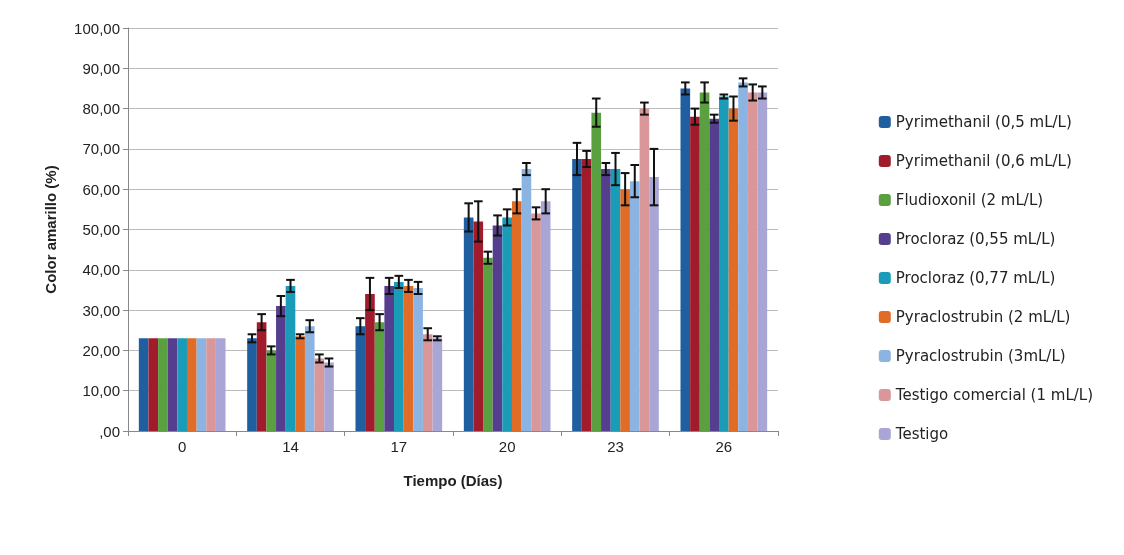 The height and width of the screenshot is (555, 1124). Describe the element at coordinates (921, 434) in the screenshot. I see `legend-label: Testigo` at that location.